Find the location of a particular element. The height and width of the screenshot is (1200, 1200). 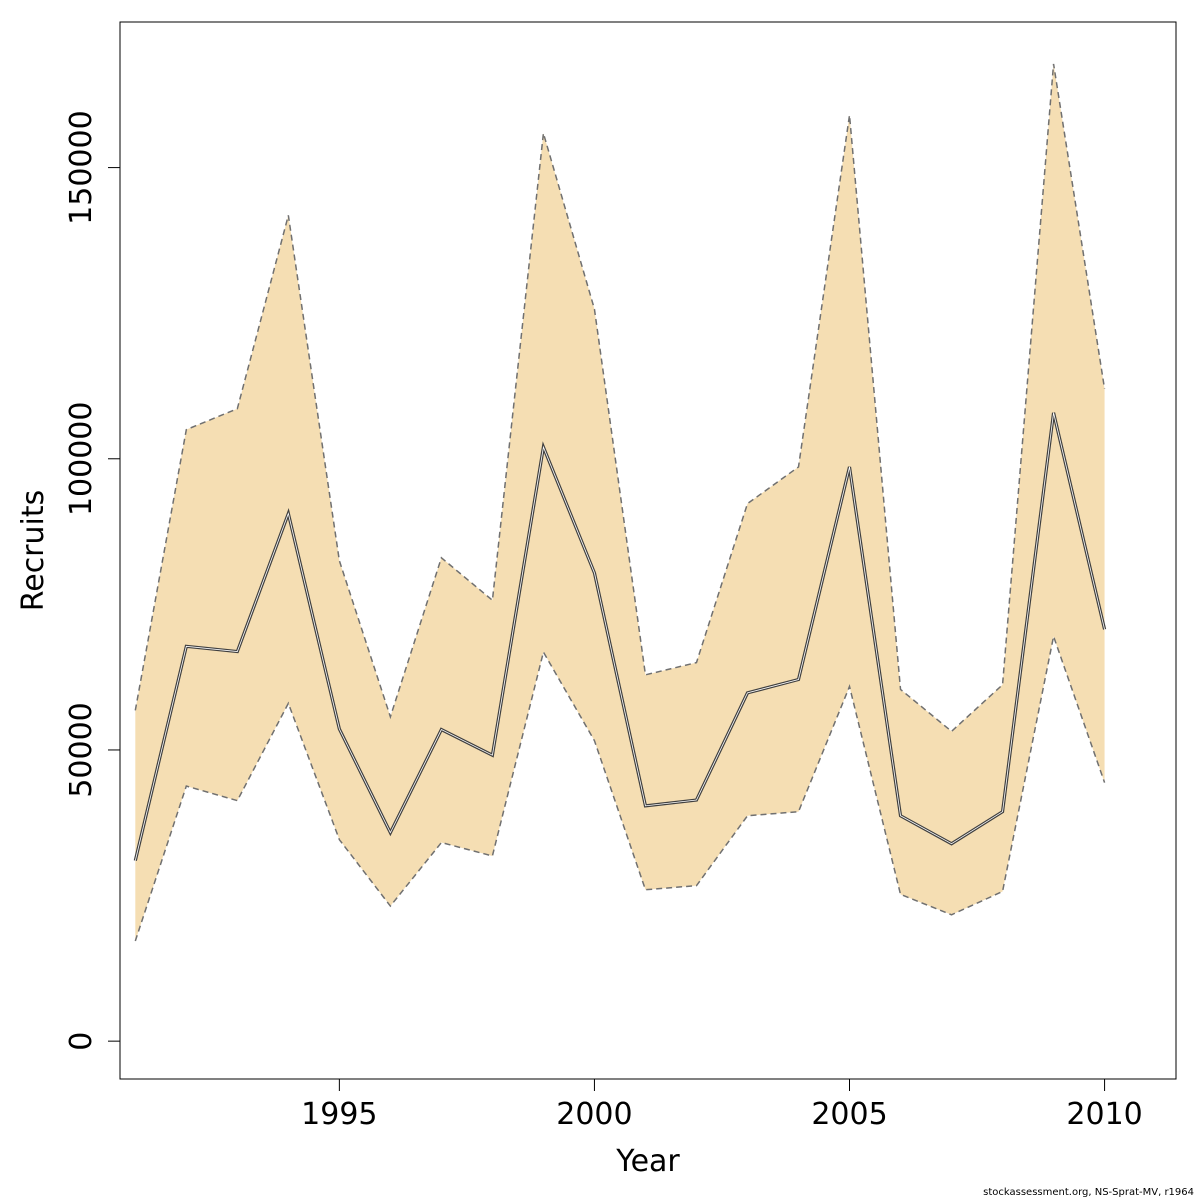

x-tick-label: 2010 is located at coordinates (1104, 1114).